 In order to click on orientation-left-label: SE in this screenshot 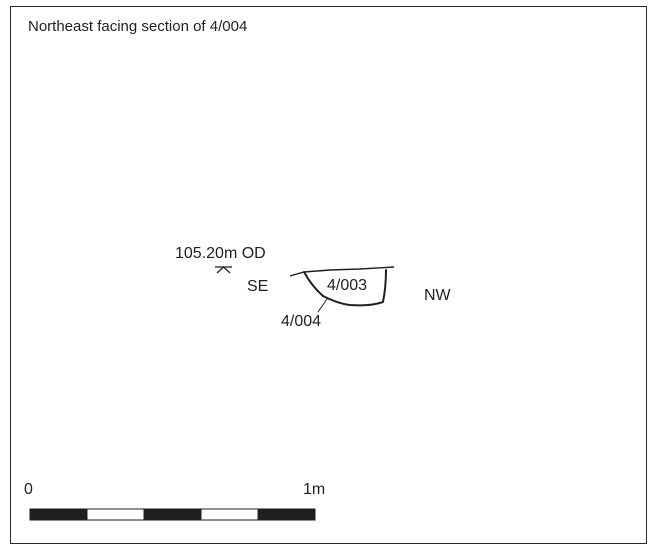, I will do `click(257, 286)`.